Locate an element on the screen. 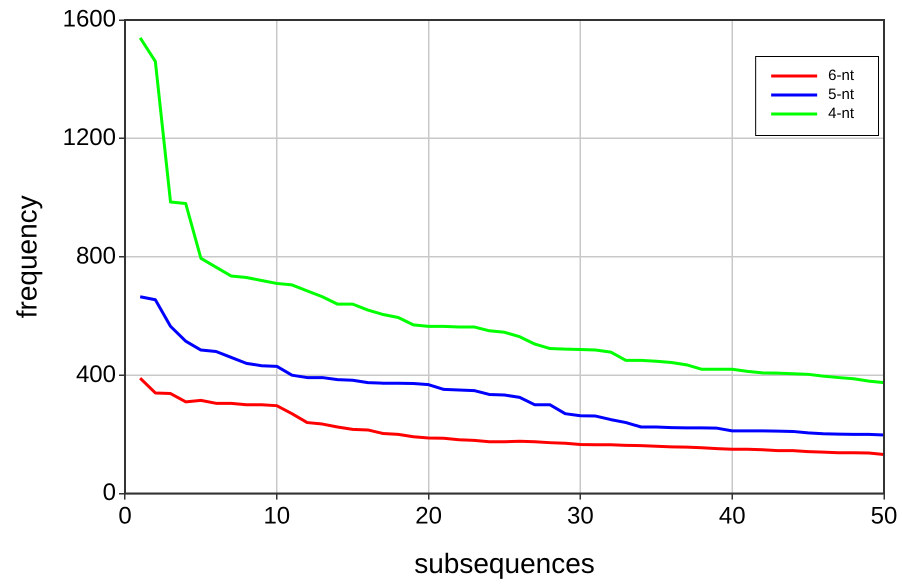  y-tick-label: 1600 is located at coordinates (89, 19).